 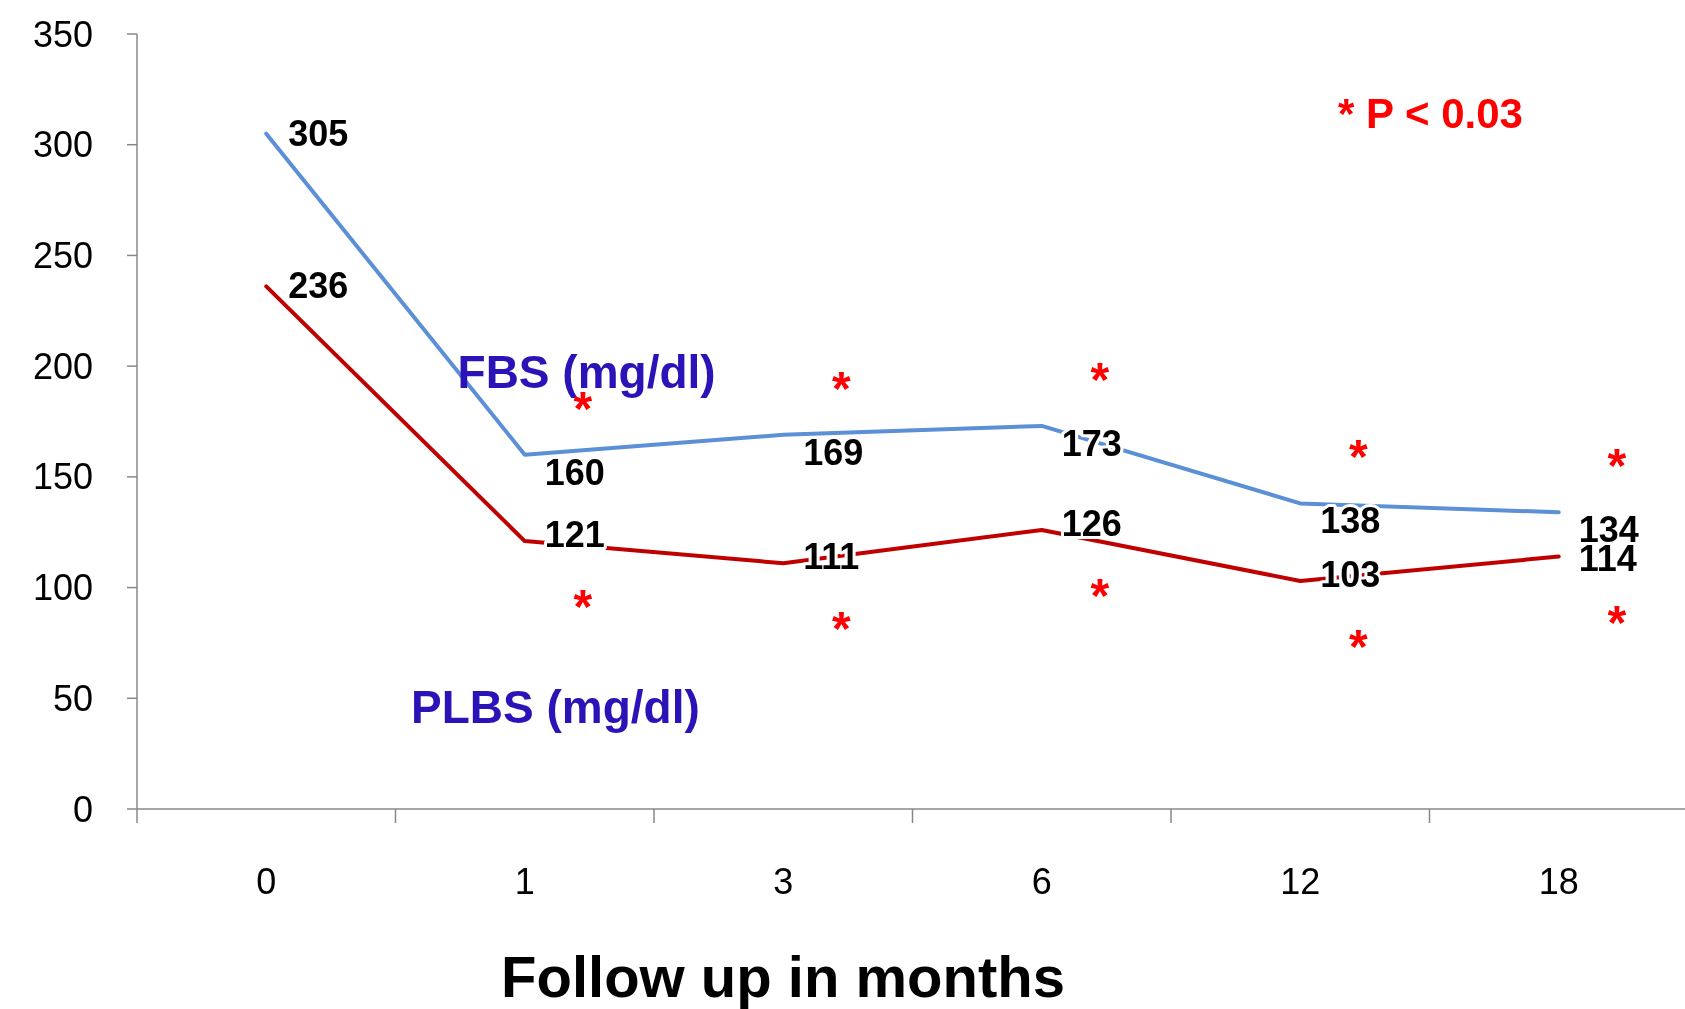 I want to click on data-label: 169, so click(x=833, y=452).